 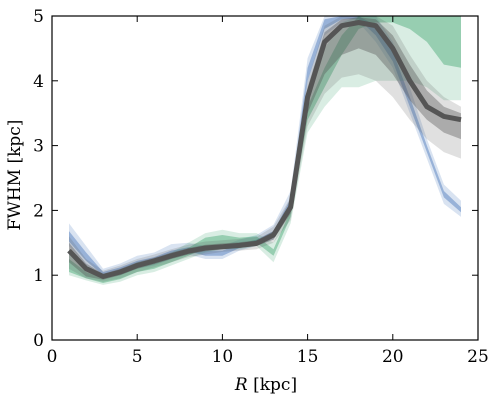 What do you see at coordinates (137, 357) in the screenshot?
I see `x-tick-label: 5` at bounding box center [137, 357].